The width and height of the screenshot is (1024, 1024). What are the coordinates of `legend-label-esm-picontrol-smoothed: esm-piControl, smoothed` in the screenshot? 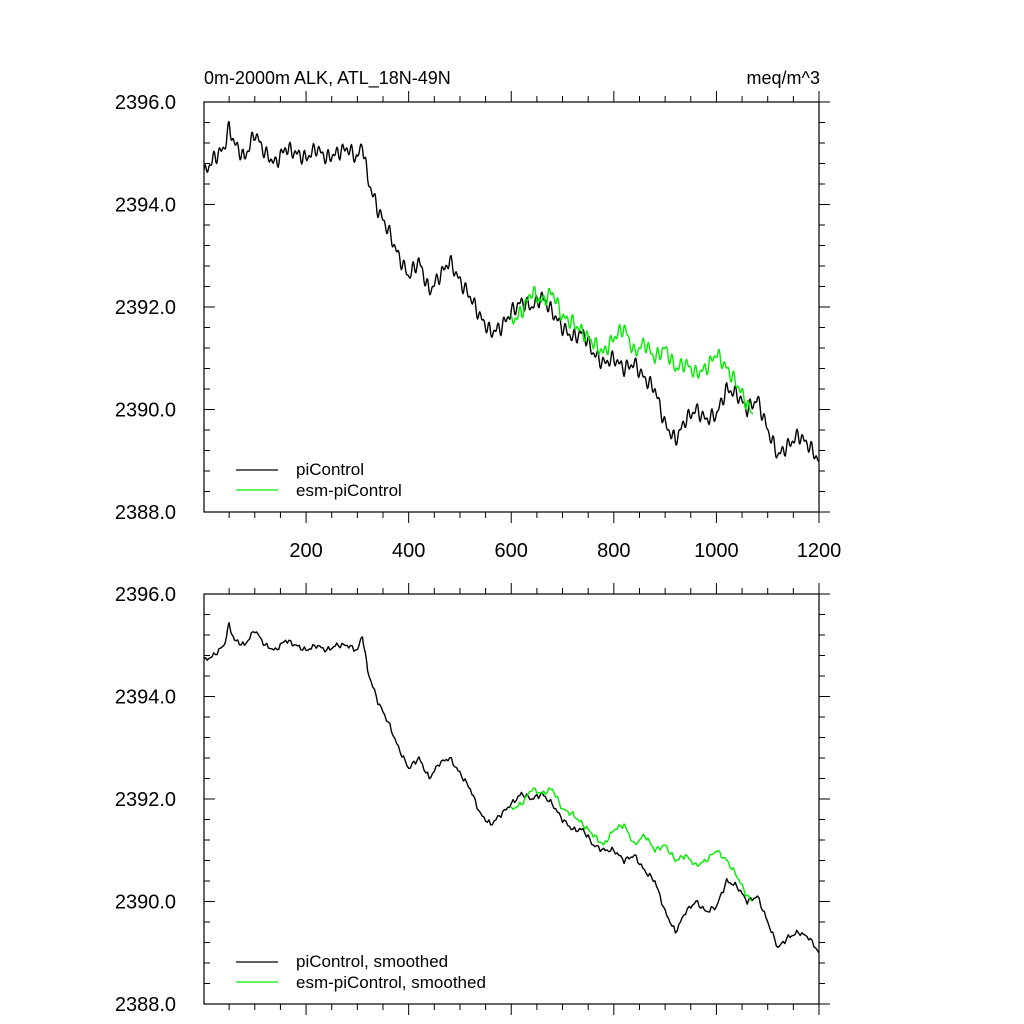 It's located at (391, 982).